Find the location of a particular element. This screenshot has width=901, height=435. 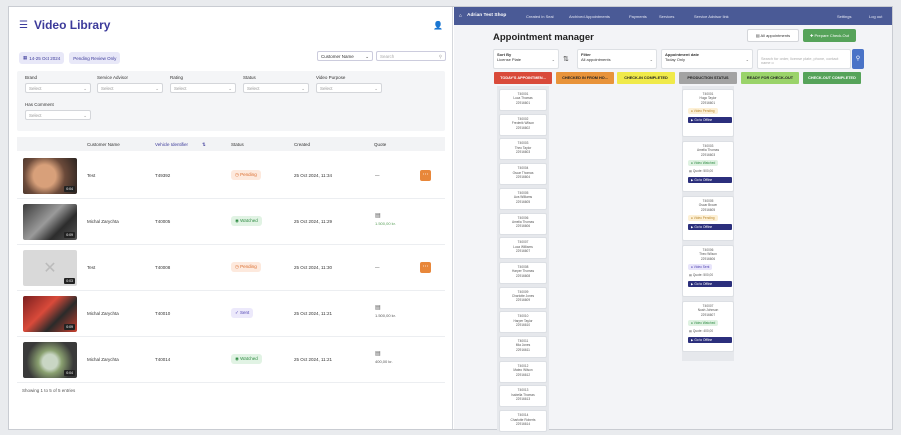

card-plate: T40009 is located at coordinates (523, 291).